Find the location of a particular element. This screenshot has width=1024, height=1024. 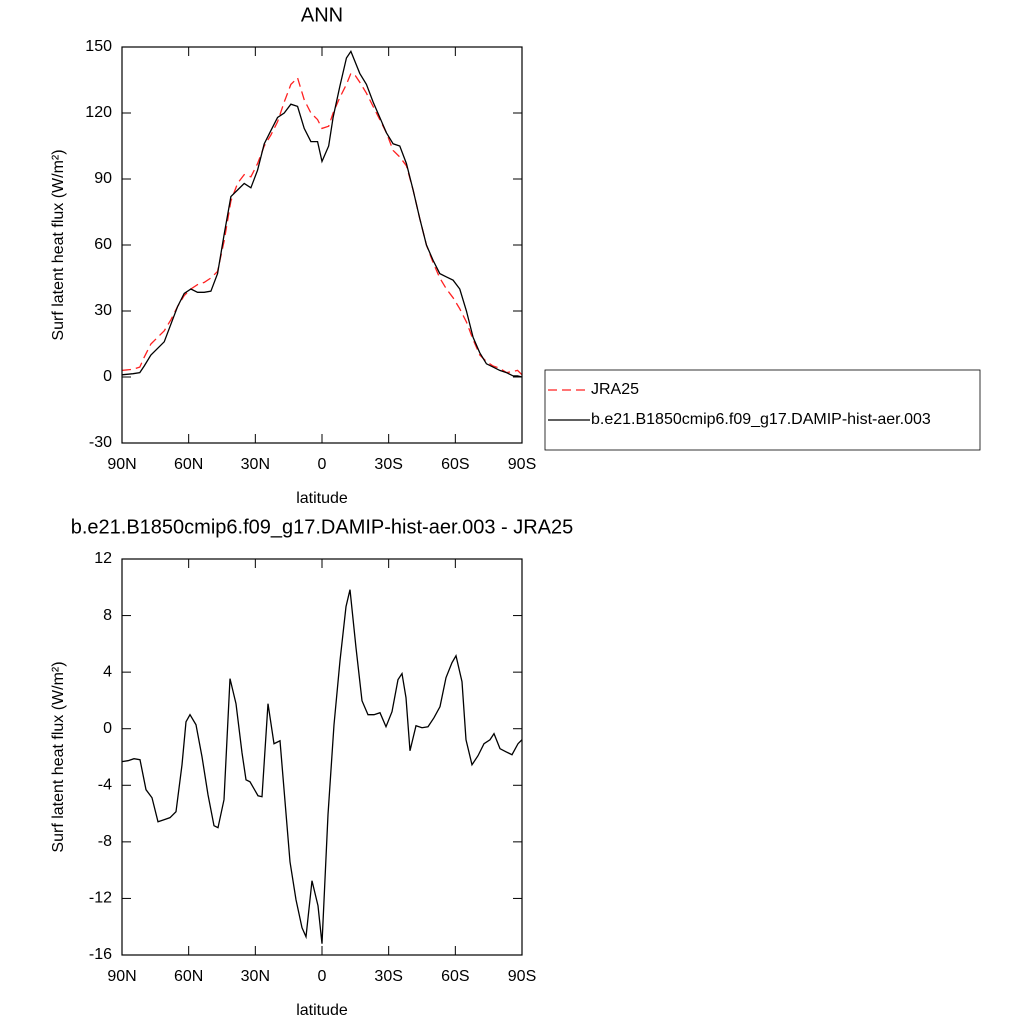

legend-box is located at coordinates (762, 410).